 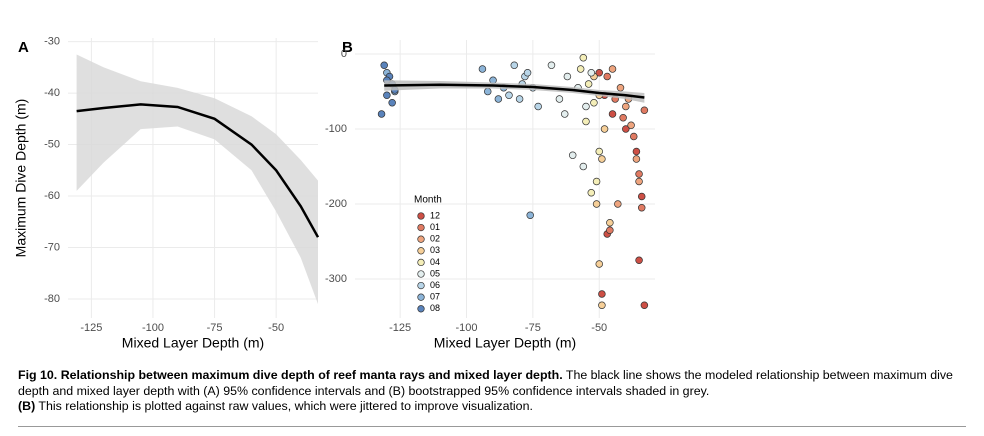 What do you see at coordinates (23, 47) in the screenshot?
I see `panel-label: A` at bounding box center [23, 47].